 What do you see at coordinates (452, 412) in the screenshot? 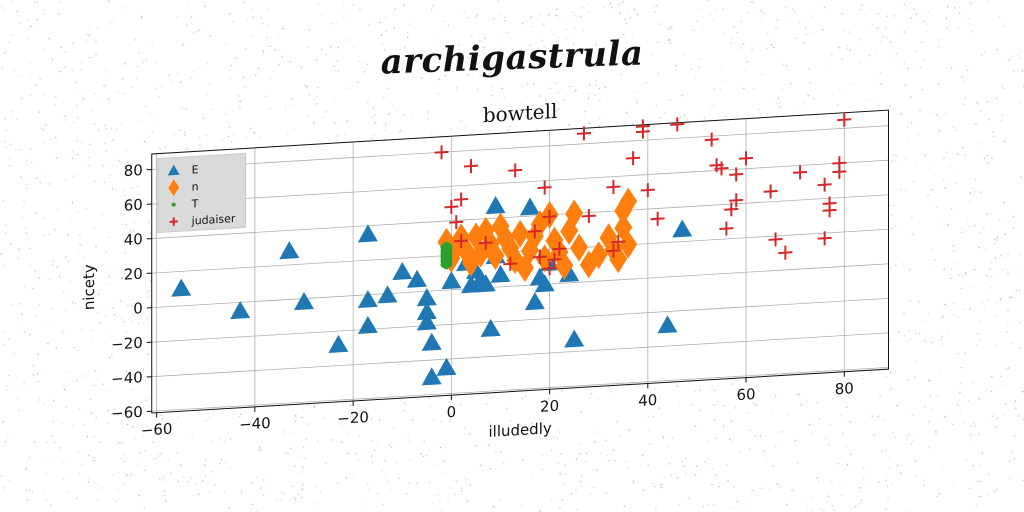
I see `x-tick-label: 0` at bounding box center [452, 412].